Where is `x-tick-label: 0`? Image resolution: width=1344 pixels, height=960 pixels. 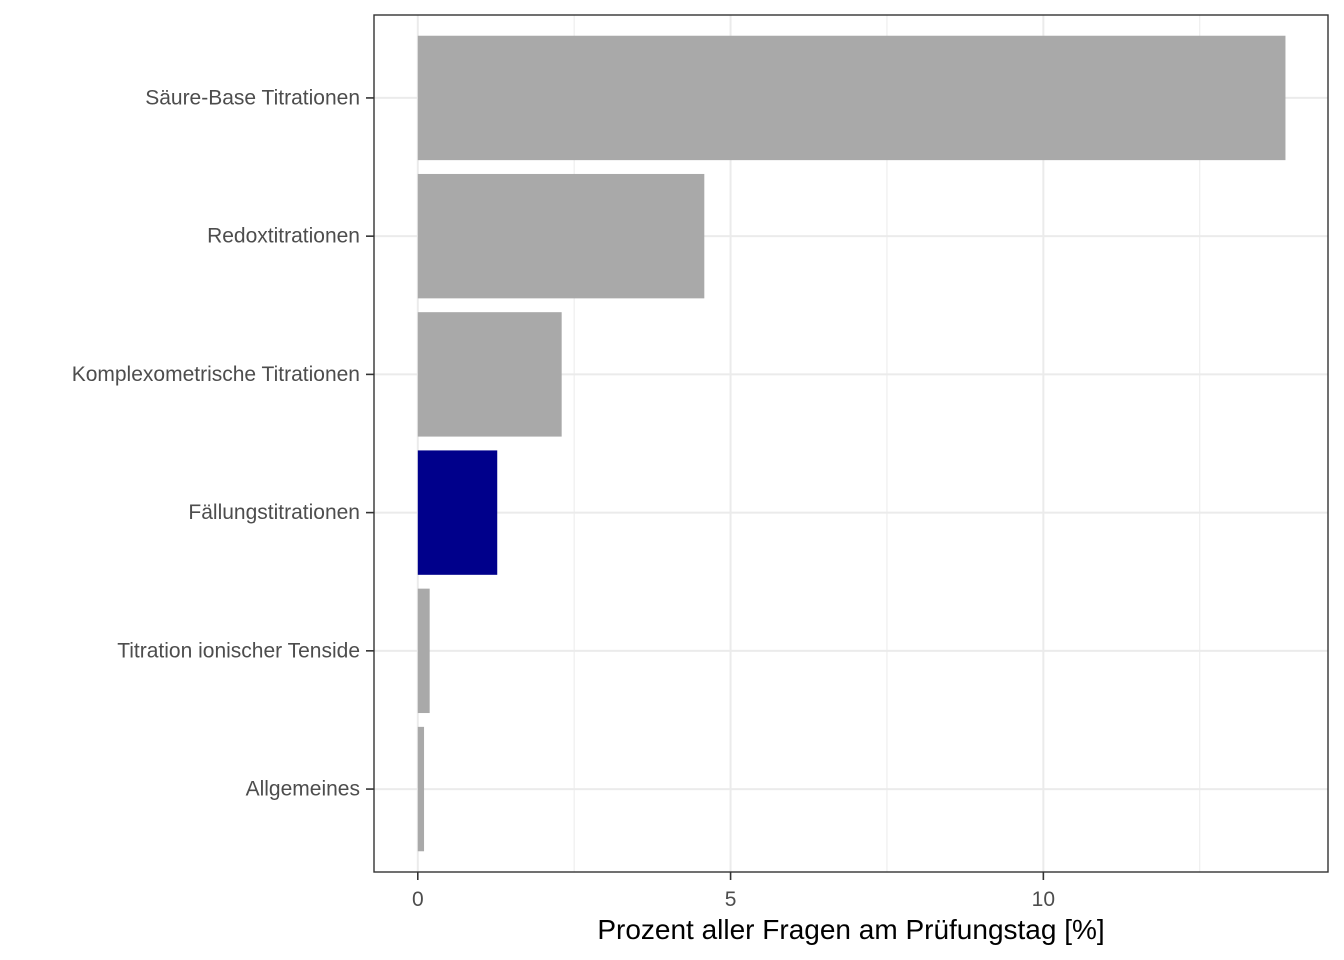 x-tick-label: 0 is located at coordinates (418, 899).